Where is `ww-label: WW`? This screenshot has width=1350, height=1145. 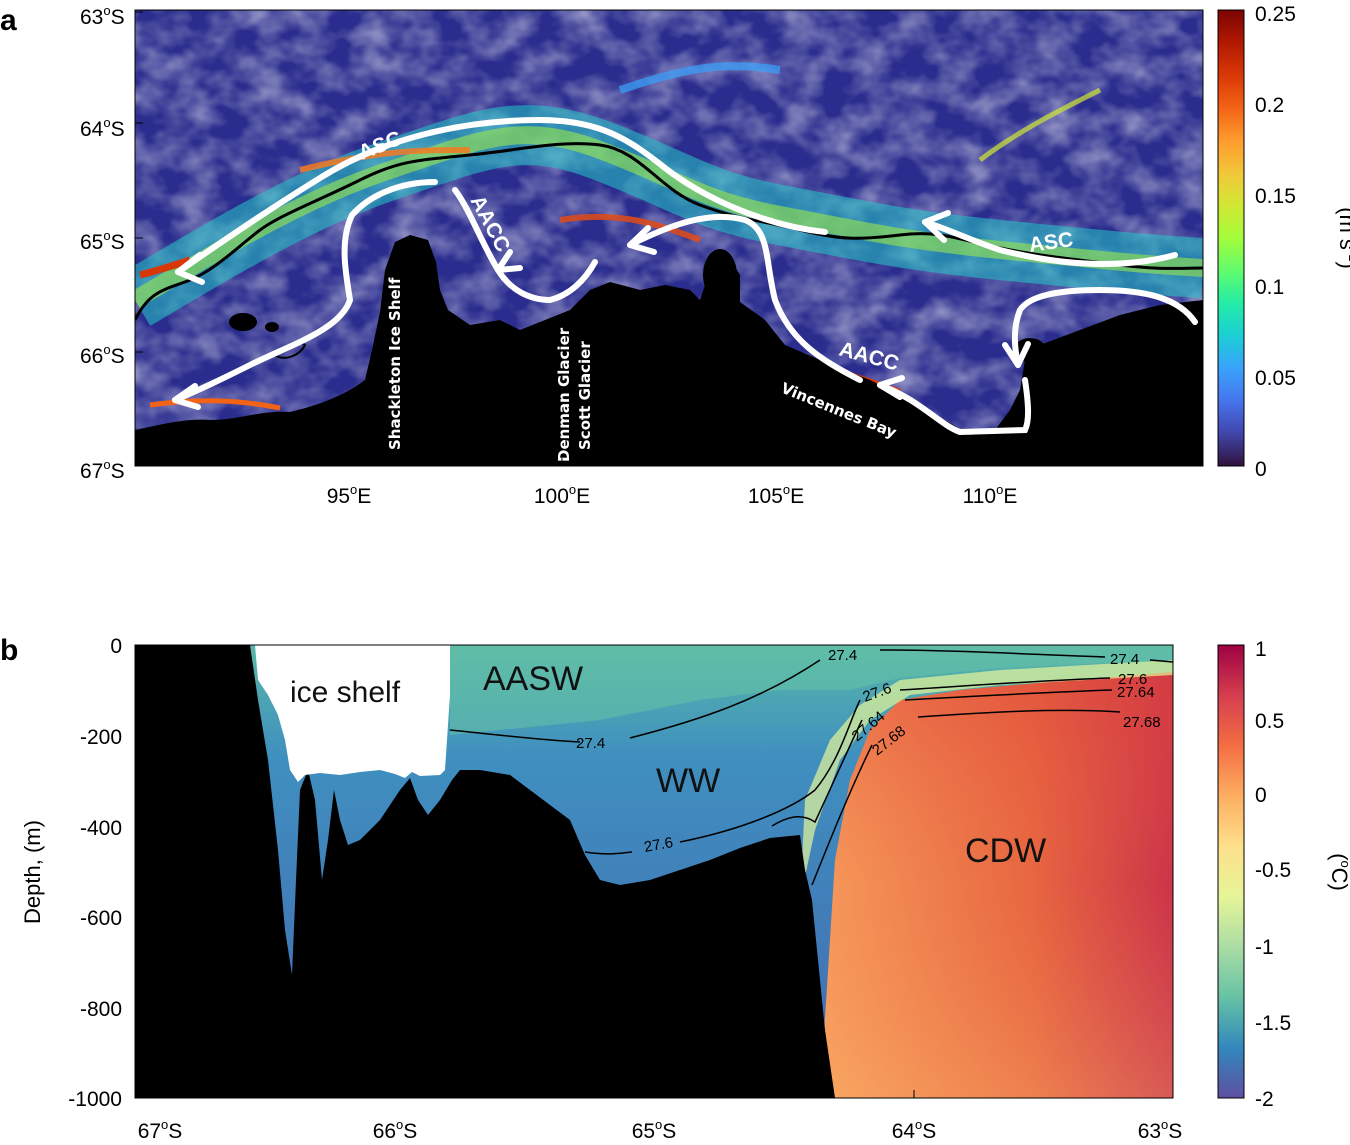 ww-label: WW is located at coordinates (688, 781).